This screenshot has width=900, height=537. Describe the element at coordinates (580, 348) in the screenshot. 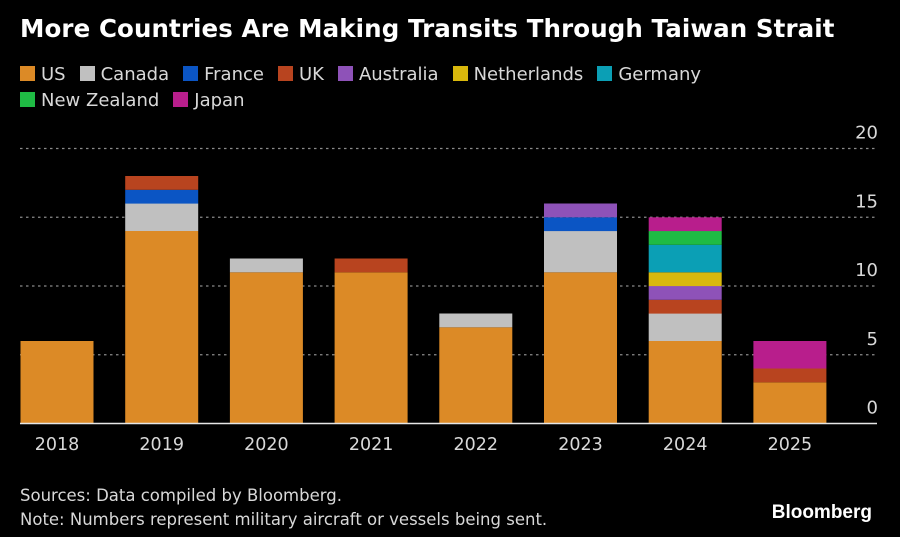

I see `bar-segment-2023-us` at that location.